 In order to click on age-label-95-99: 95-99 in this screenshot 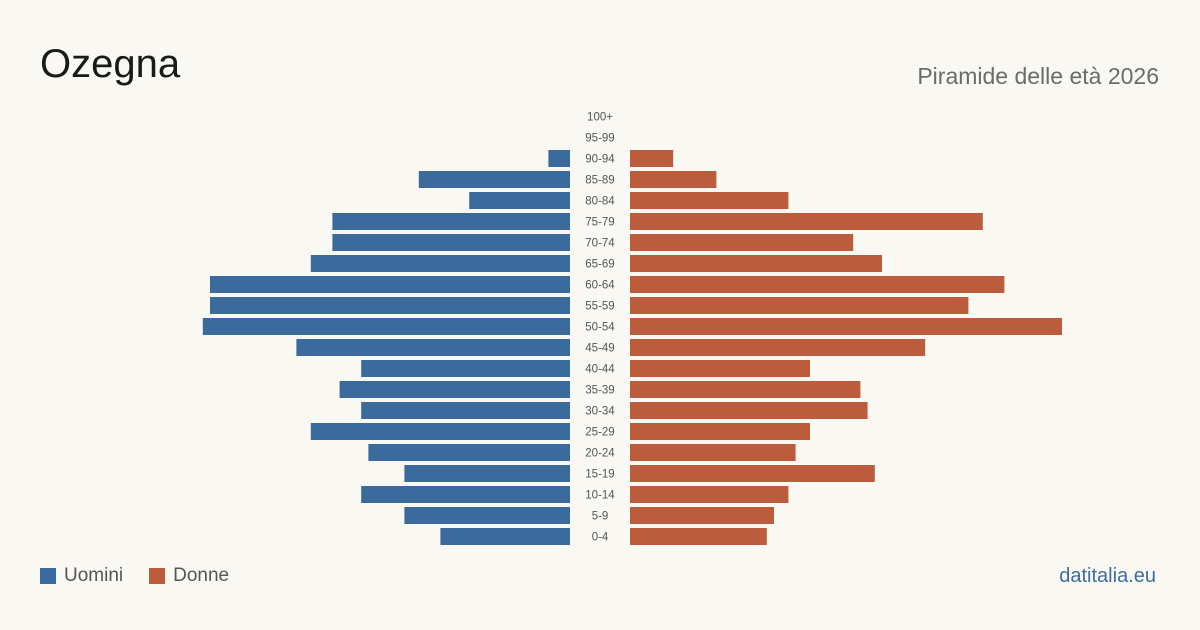, I will do `click(599, 139)`.